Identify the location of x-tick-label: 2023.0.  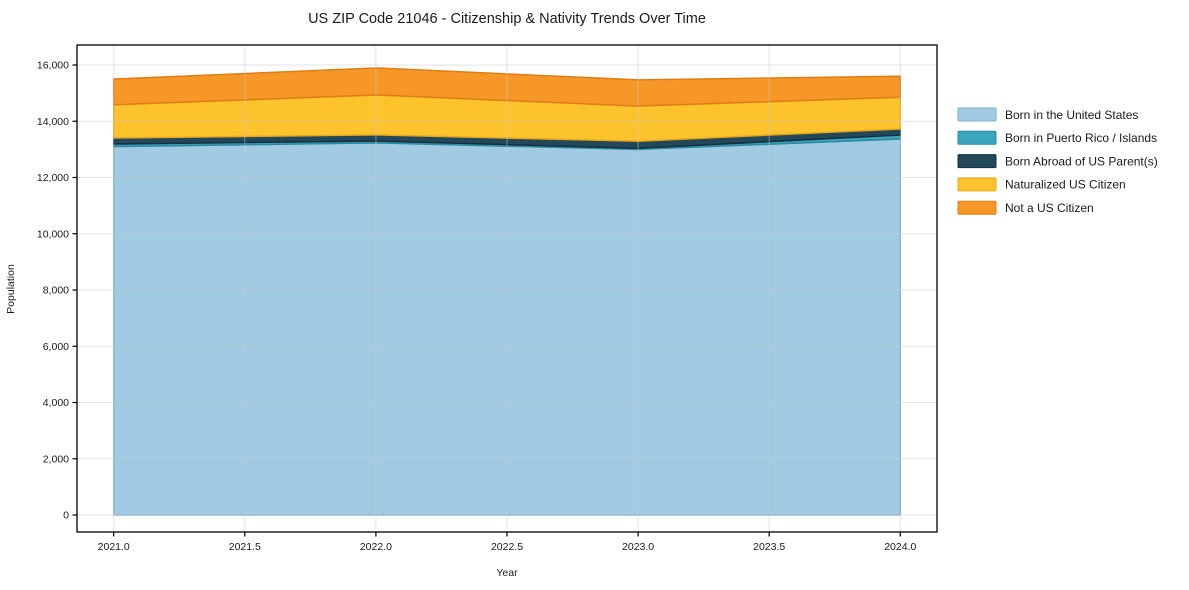
(638, 547).